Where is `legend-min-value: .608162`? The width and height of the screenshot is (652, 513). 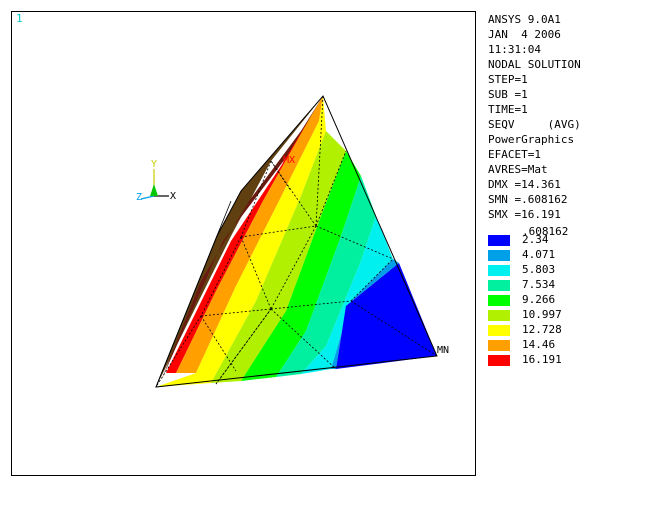 legend-min-value: .608162 is located at coordinates (545, 231).